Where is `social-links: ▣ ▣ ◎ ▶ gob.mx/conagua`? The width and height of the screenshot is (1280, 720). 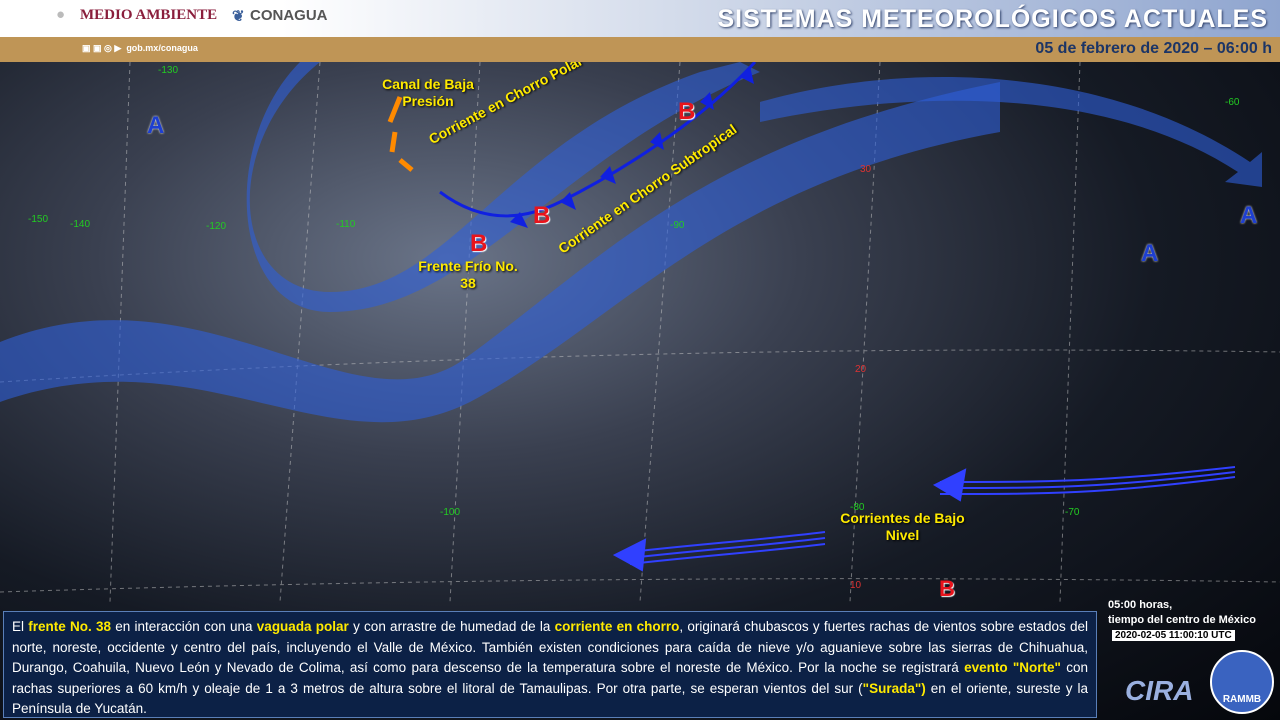
social-links: ▣ ▣ ◎ ▶ gob.mx/conagua is located at coordinates (140, 48).